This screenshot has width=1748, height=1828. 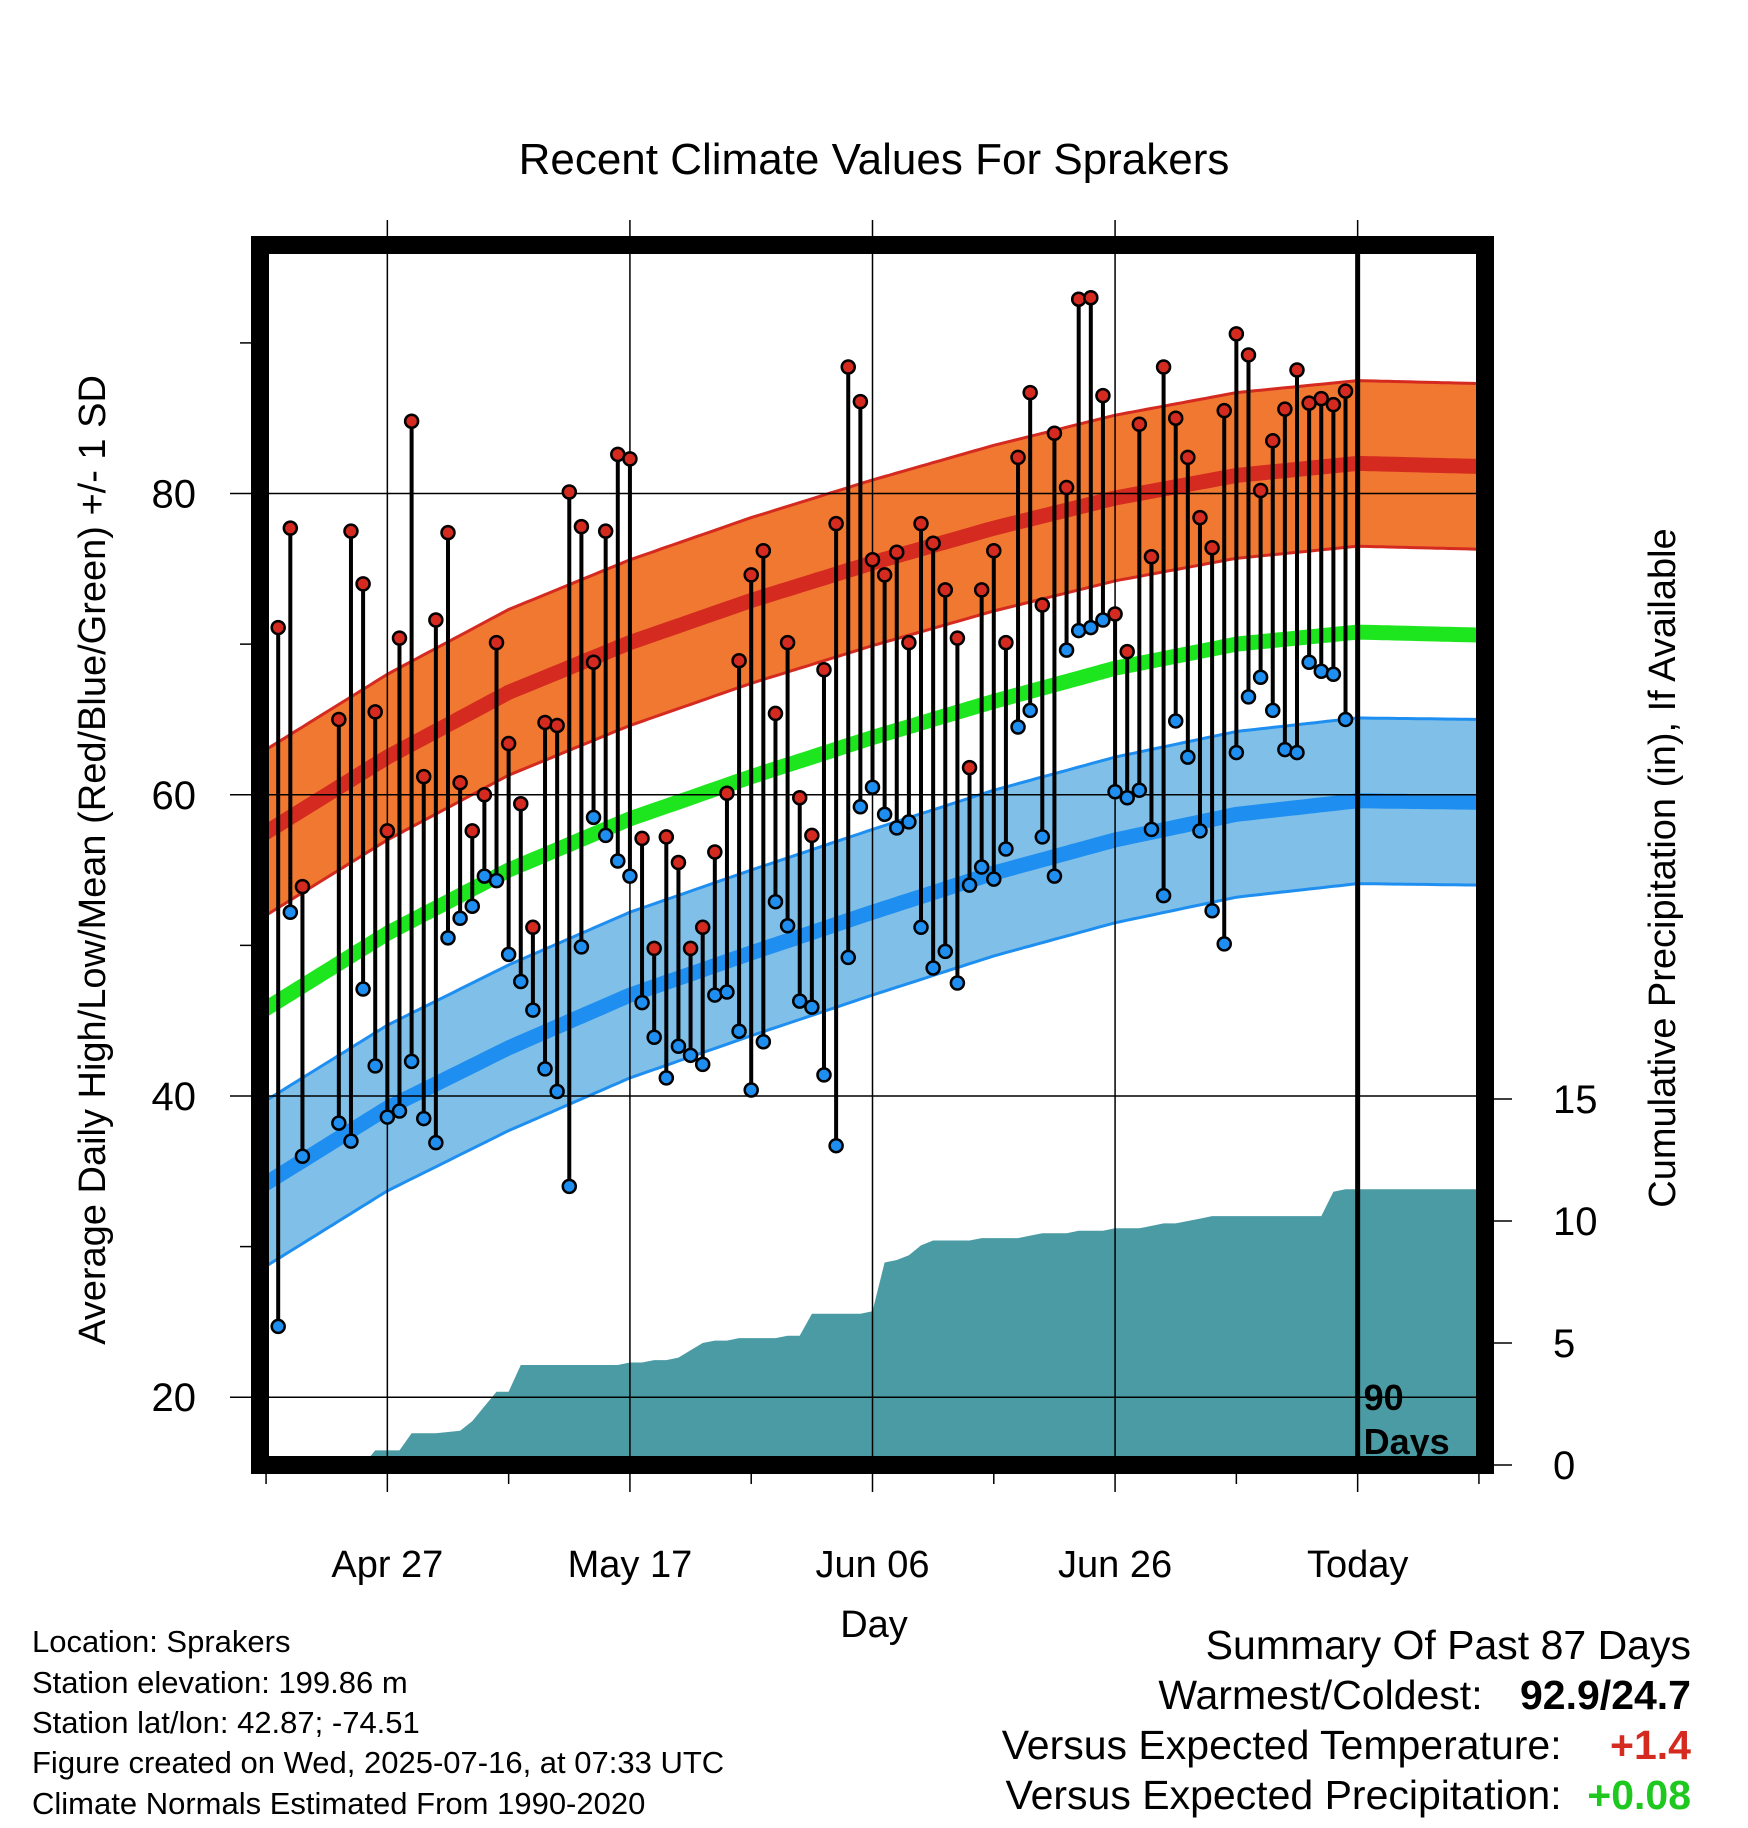 I want to click on precip-anomaly-value: +0.08, so click(x=1639, y=1795).